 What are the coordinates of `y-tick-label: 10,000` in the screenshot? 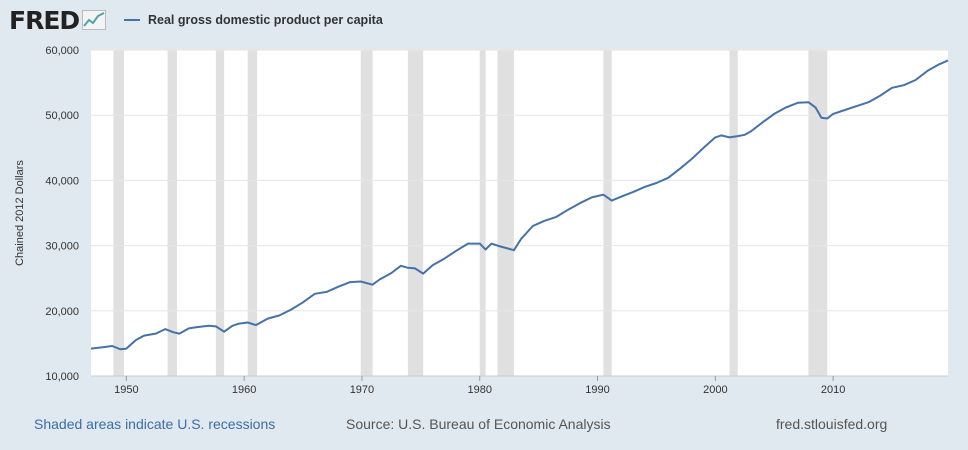 It's located at (62, 377).